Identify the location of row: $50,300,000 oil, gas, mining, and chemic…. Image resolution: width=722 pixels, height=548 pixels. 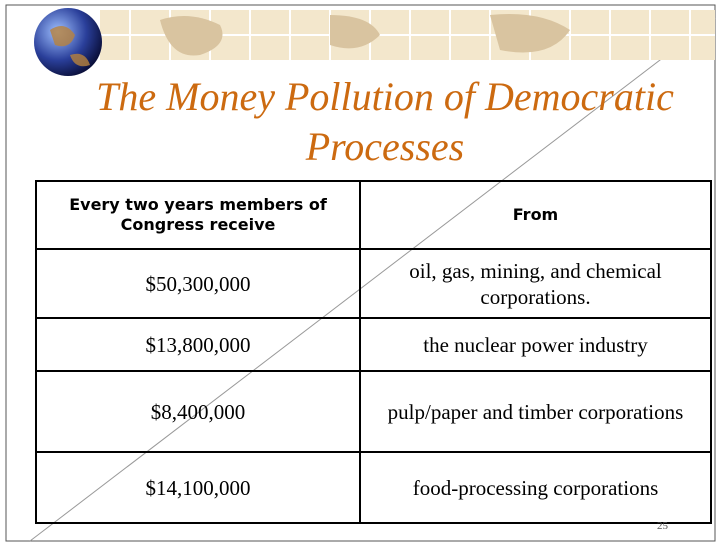
(373, 283).